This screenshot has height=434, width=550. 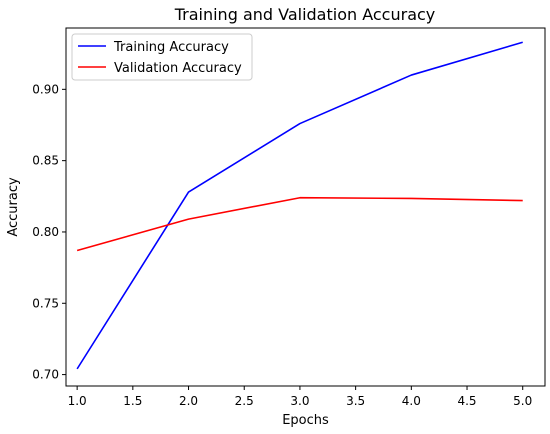 I want to click on x-tick-label: 1.5, so click(x=132, y=401).